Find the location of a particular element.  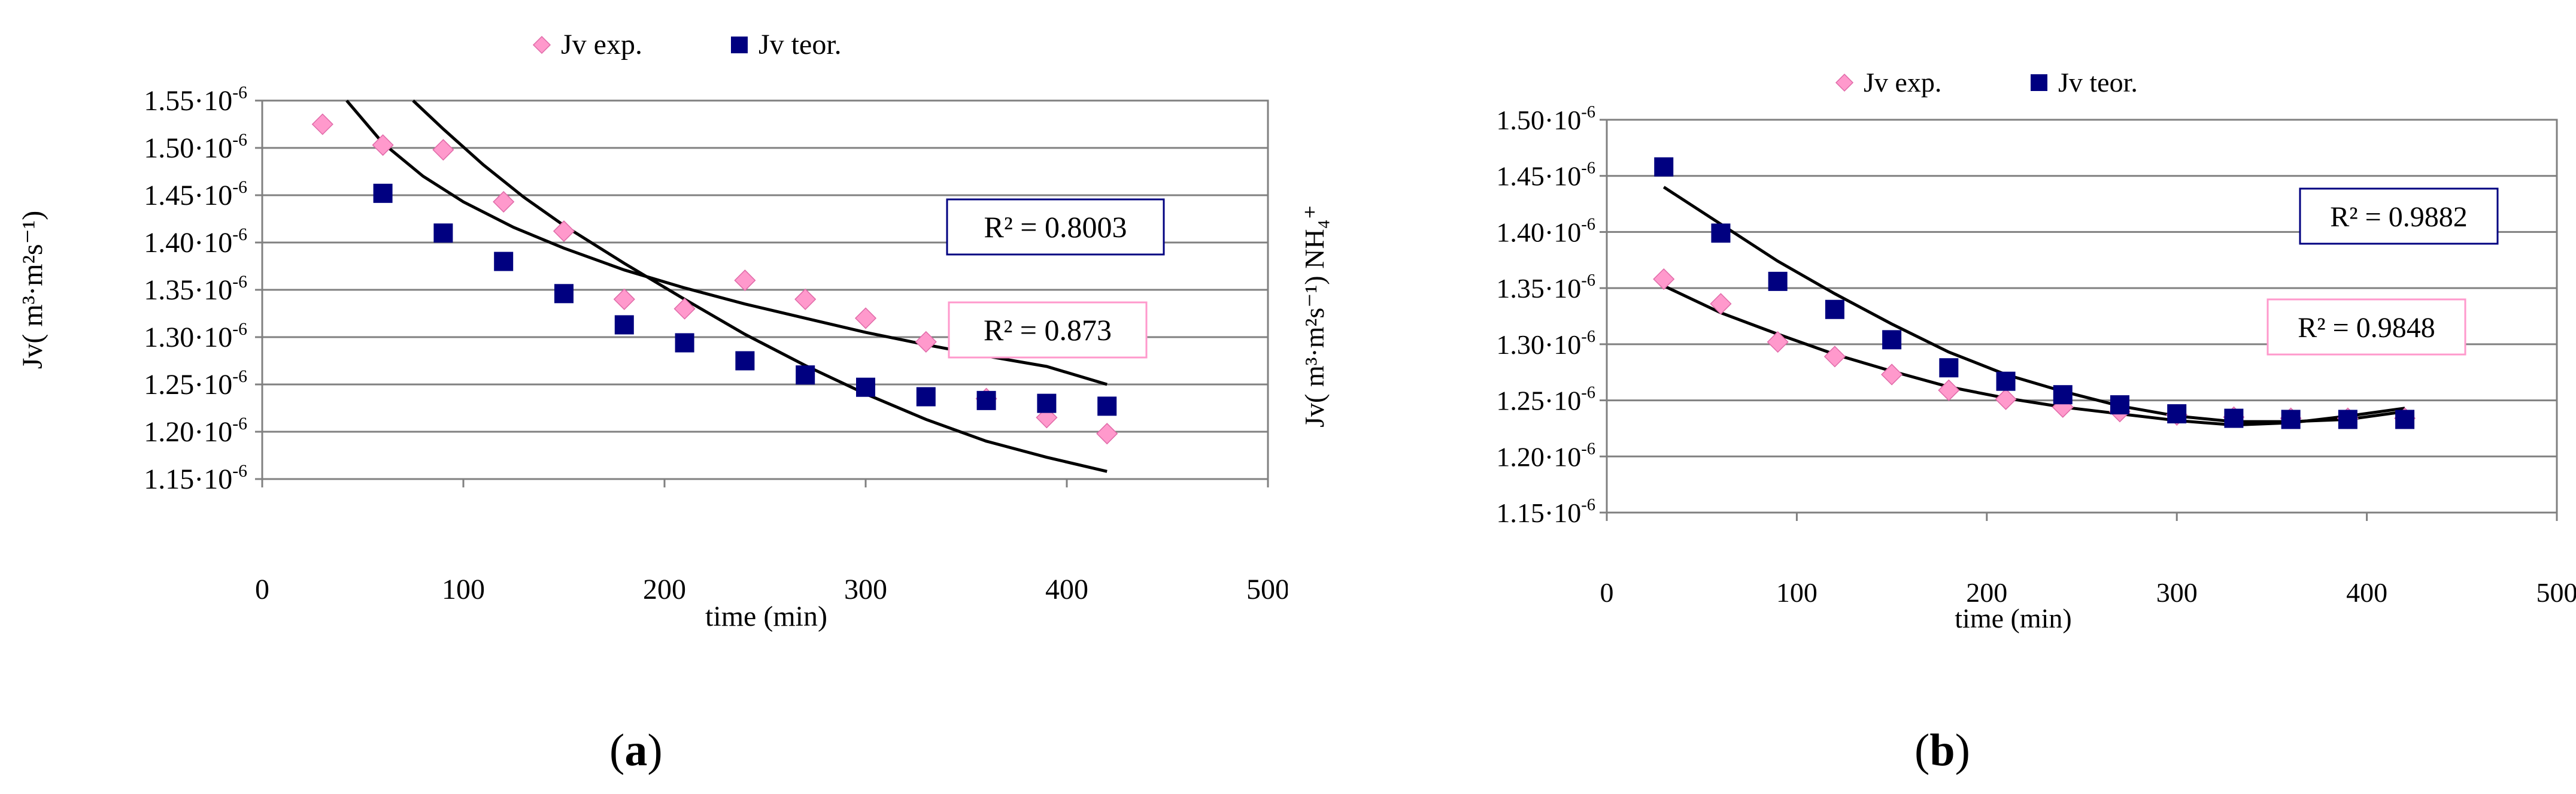

r-squared-label: R² = 0.8003 is located at coordinates (1055, 227).